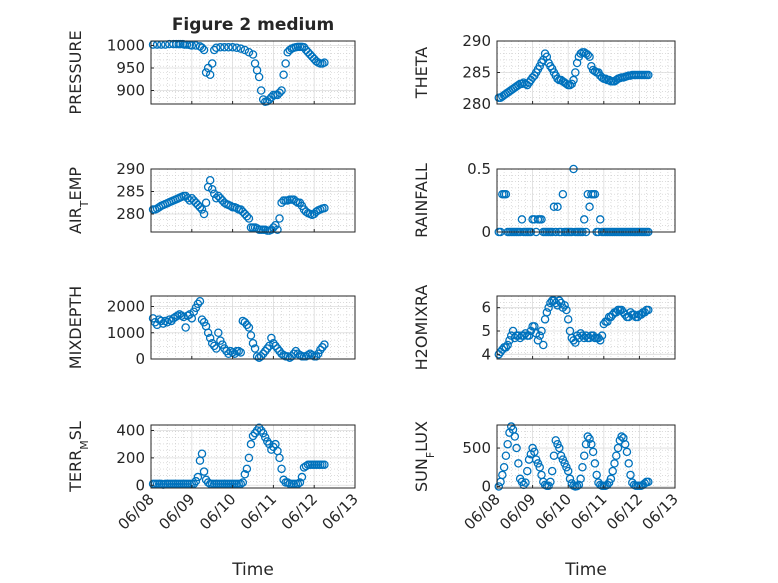  I want to click on subplot-second-right: 0 0.5 RAINFALL, so click(544, 200).